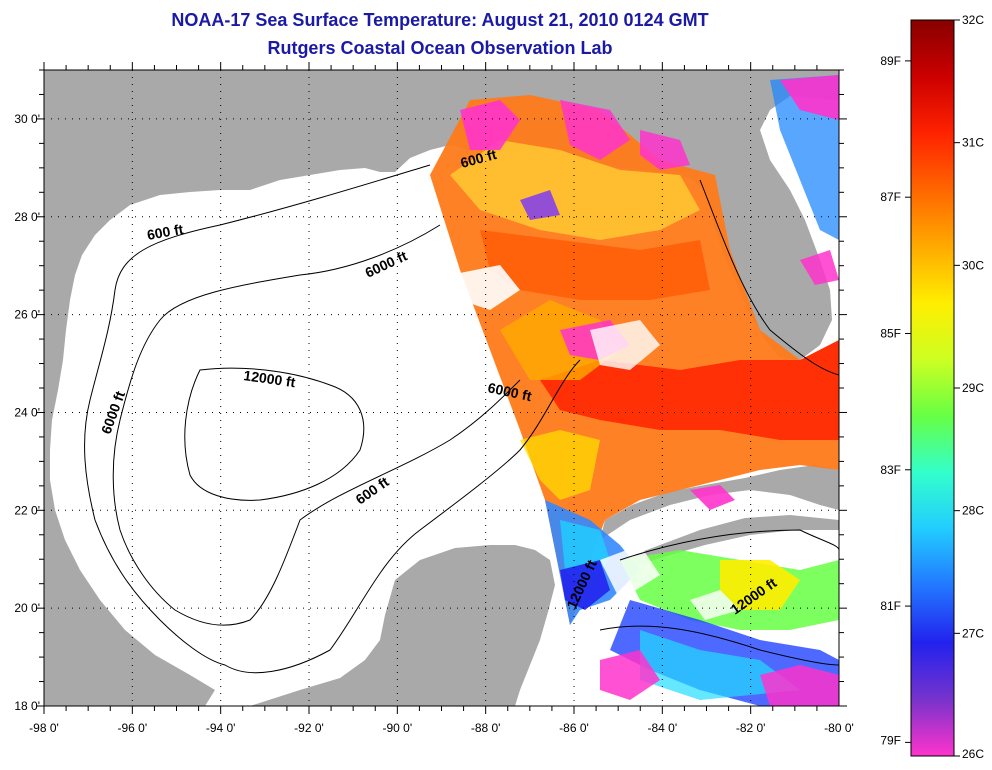 This screenshot has height=770, width=992. Describe the element at coordinates (486, 728) in the screenshot. I see `lon-tick-label: -88 0'` at that location.